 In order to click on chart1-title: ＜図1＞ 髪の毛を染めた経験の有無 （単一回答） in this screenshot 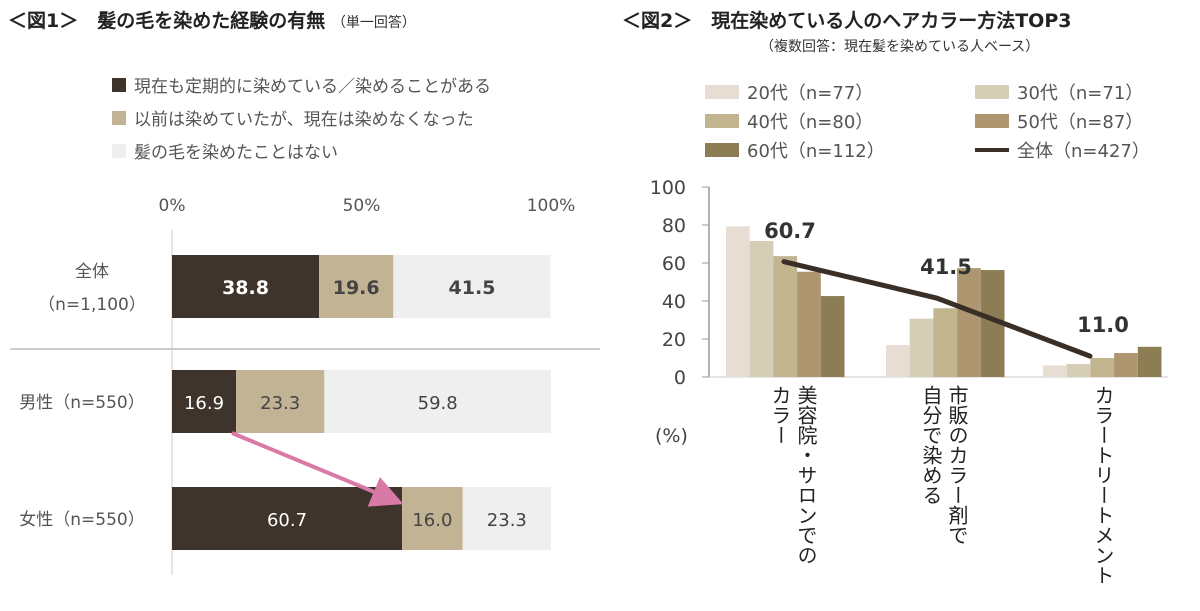, I will do `click(212, 21)`.